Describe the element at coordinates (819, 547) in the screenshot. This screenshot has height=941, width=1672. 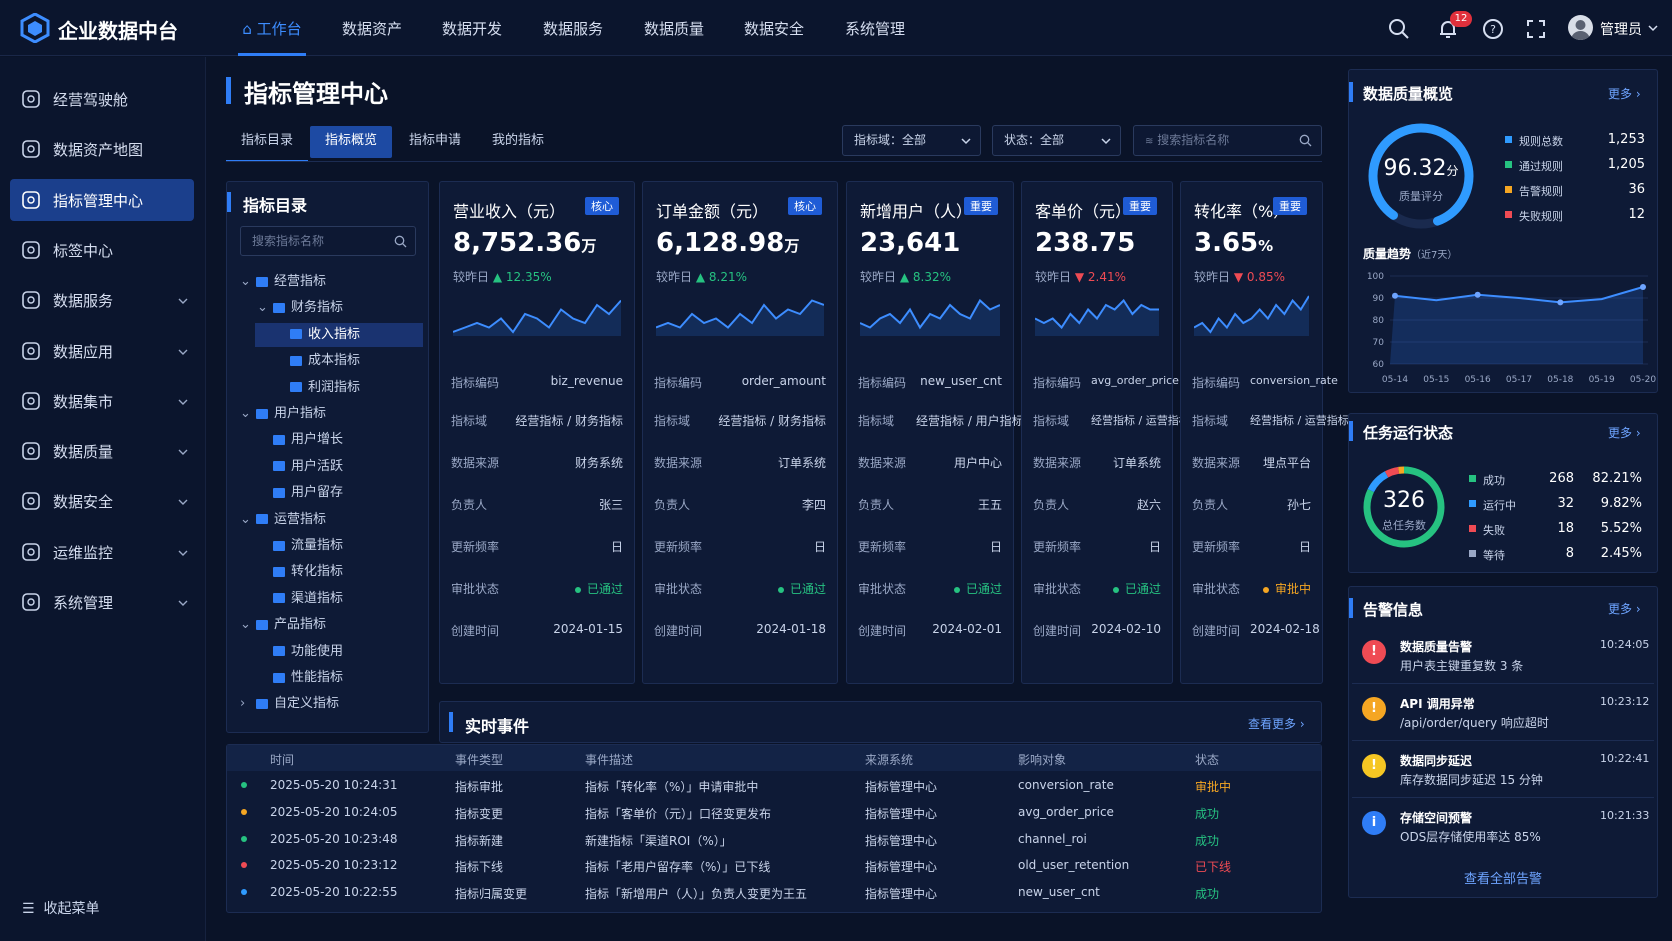
I see `metric-field-value: 日` at that location.